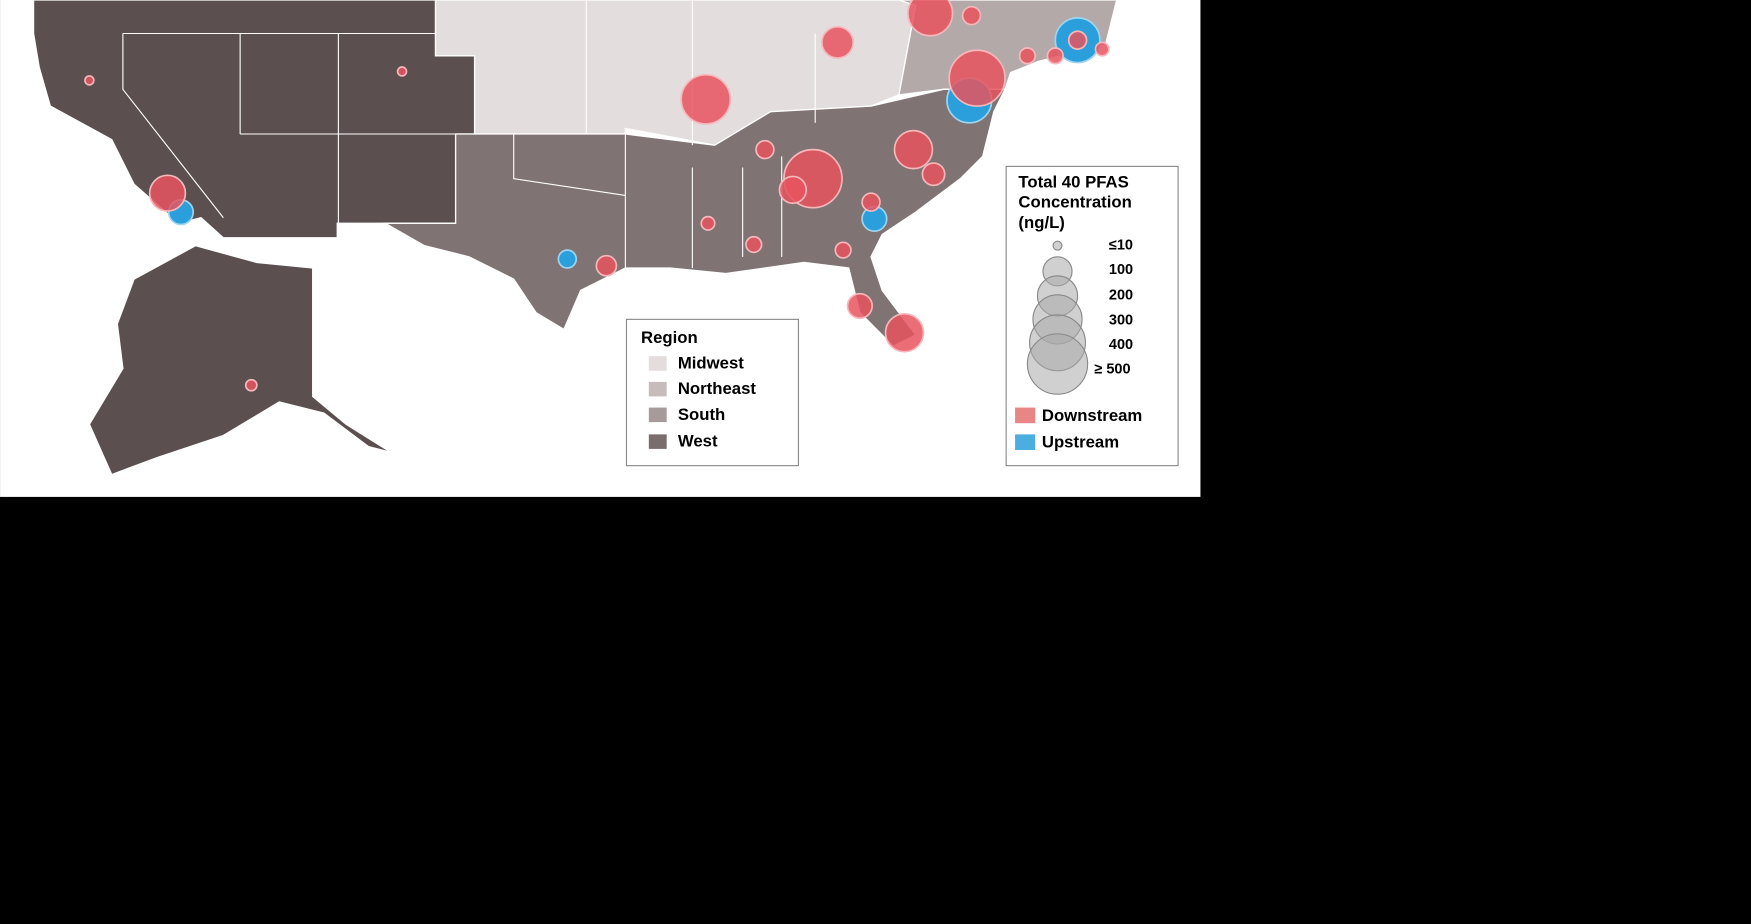 This screenshot has width=1751, height=924. Describe the element at coordinates (1121, 296) in the screenshot. I see `size-label: 200` at that location.